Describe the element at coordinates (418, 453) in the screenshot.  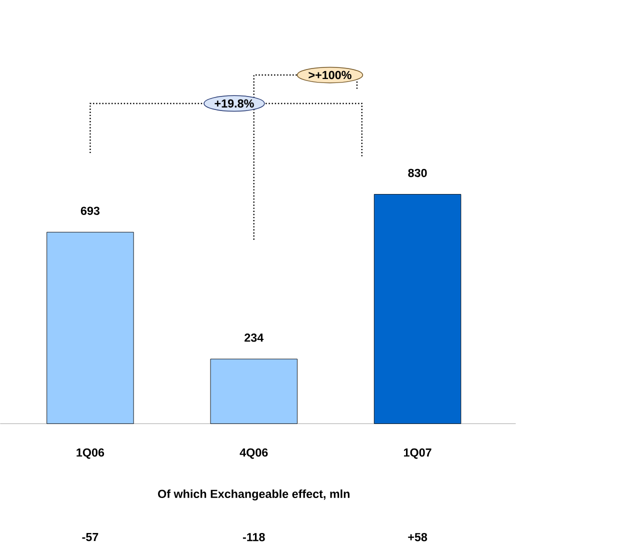
I see `x-tick-label: 1Q07` at that location.